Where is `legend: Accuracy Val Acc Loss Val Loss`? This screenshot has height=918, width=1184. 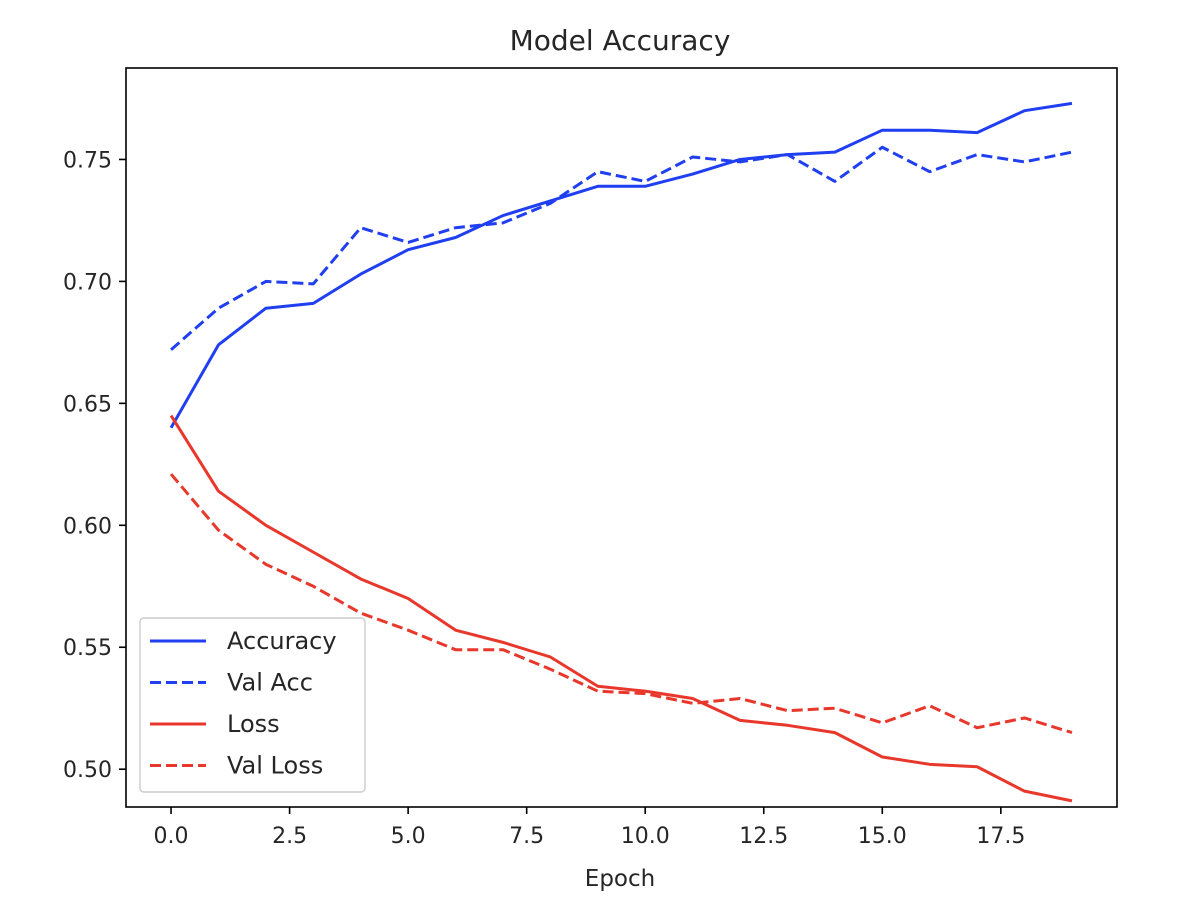 legend: Accuracy Val Acc Loss Val Loss is located at coordinates (252, 705).